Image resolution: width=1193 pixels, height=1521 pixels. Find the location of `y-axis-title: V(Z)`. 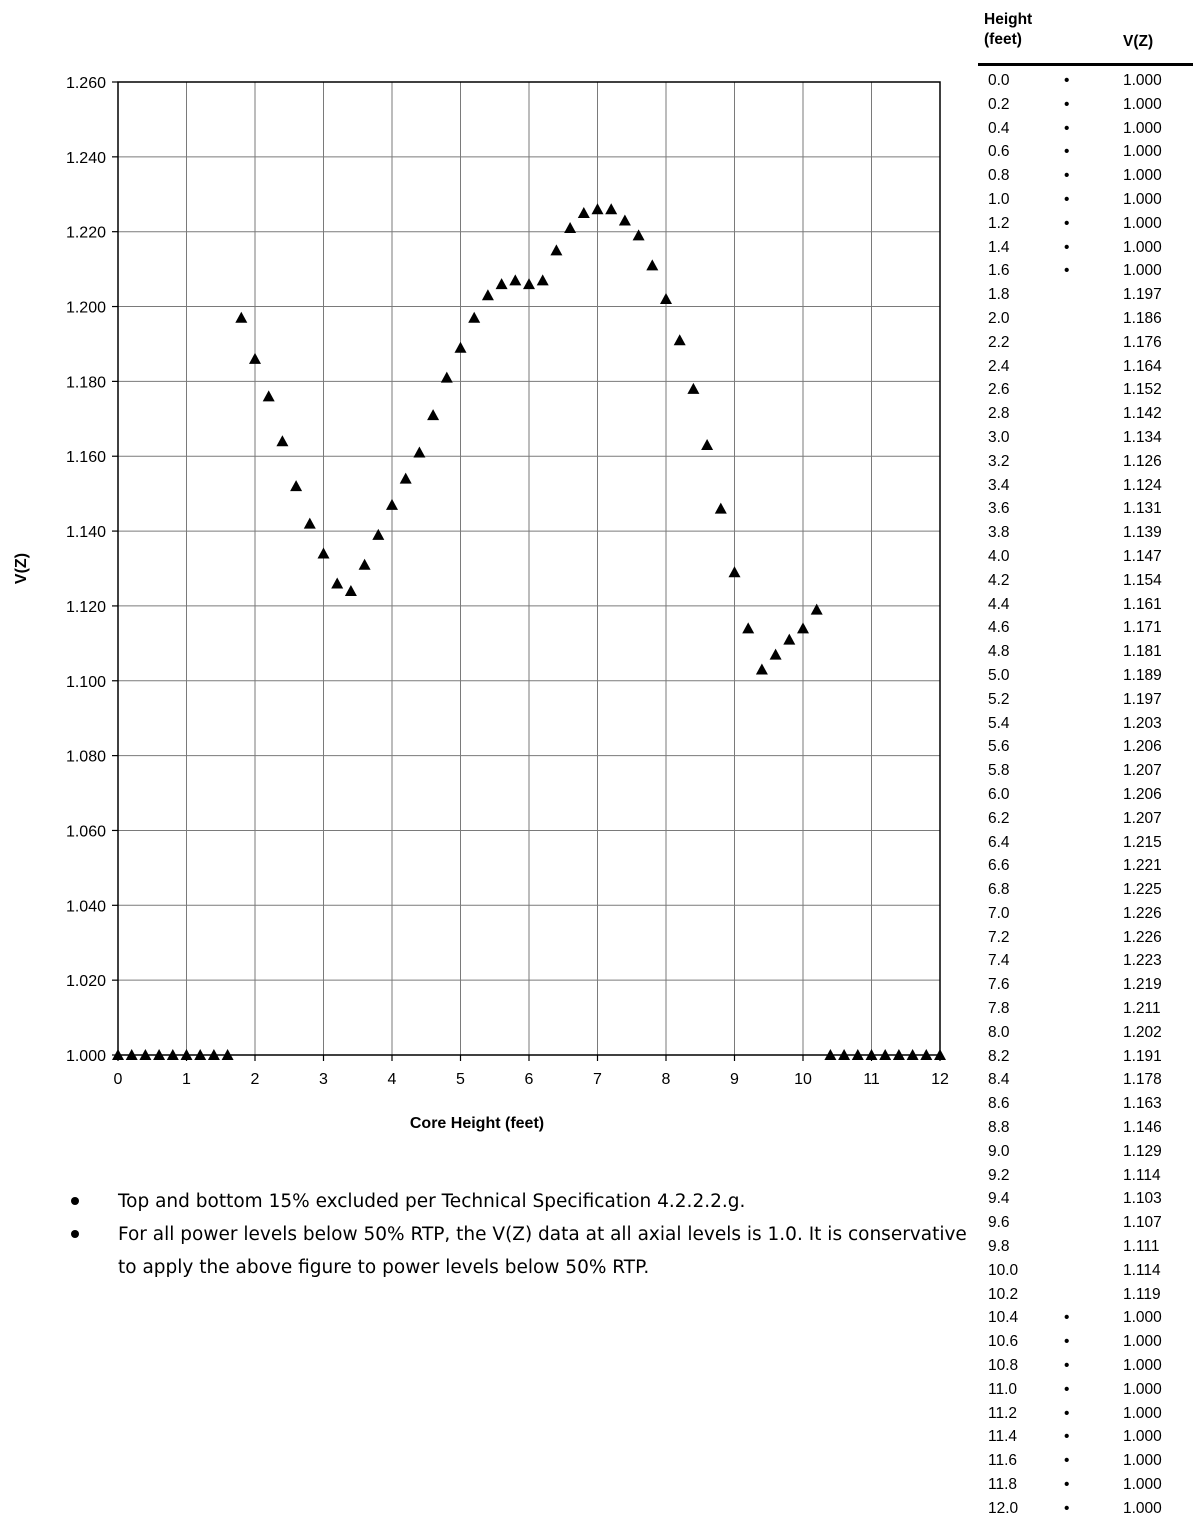

y-axis-title: V(Z) is located at coordinates (21, 568).